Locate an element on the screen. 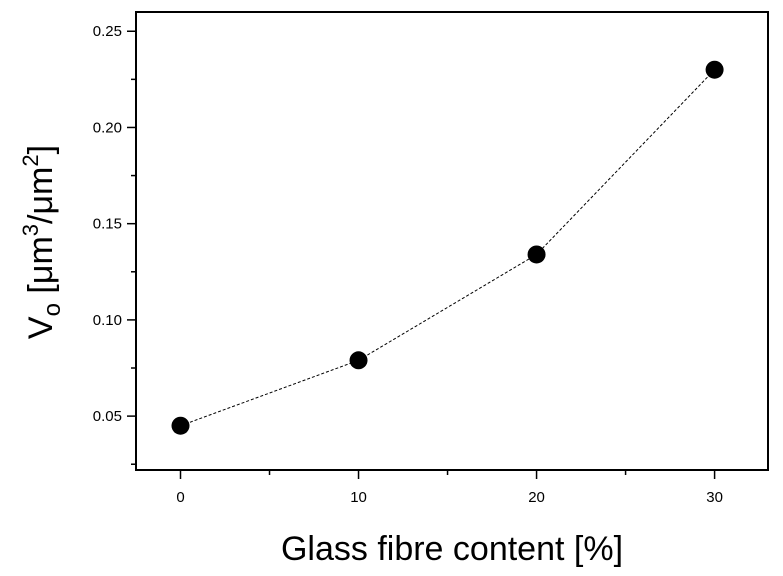 The height and width of the screenshot is (576, 783). y-label-subscript: o is located at coordinates (52, 309).